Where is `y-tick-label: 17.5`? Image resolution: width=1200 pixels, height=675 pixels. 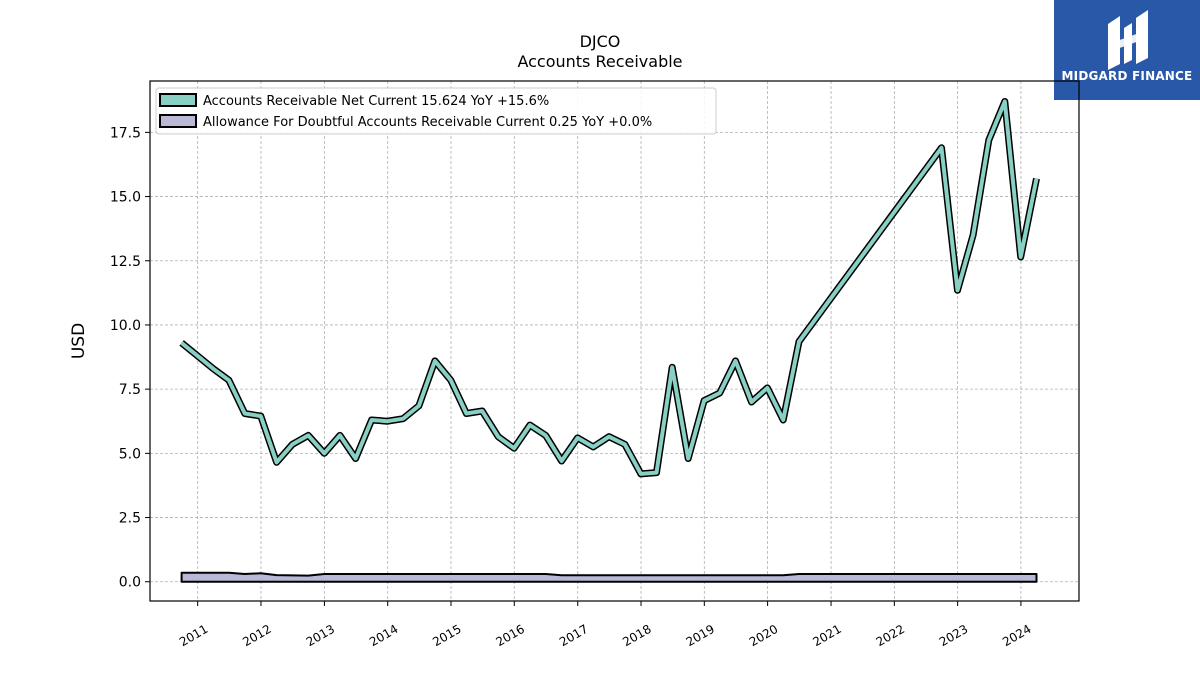
y-tick-label: 17.5 is located at coordinates (125, 133).